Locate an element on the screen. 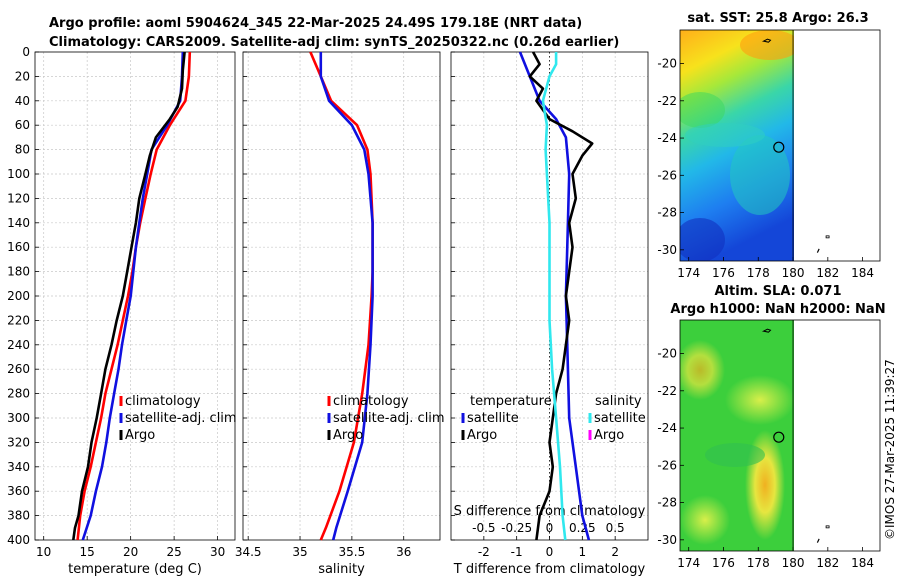 The width and height of the screenshot is (900, 584). series-climatology is located at coordinates (134, 296).